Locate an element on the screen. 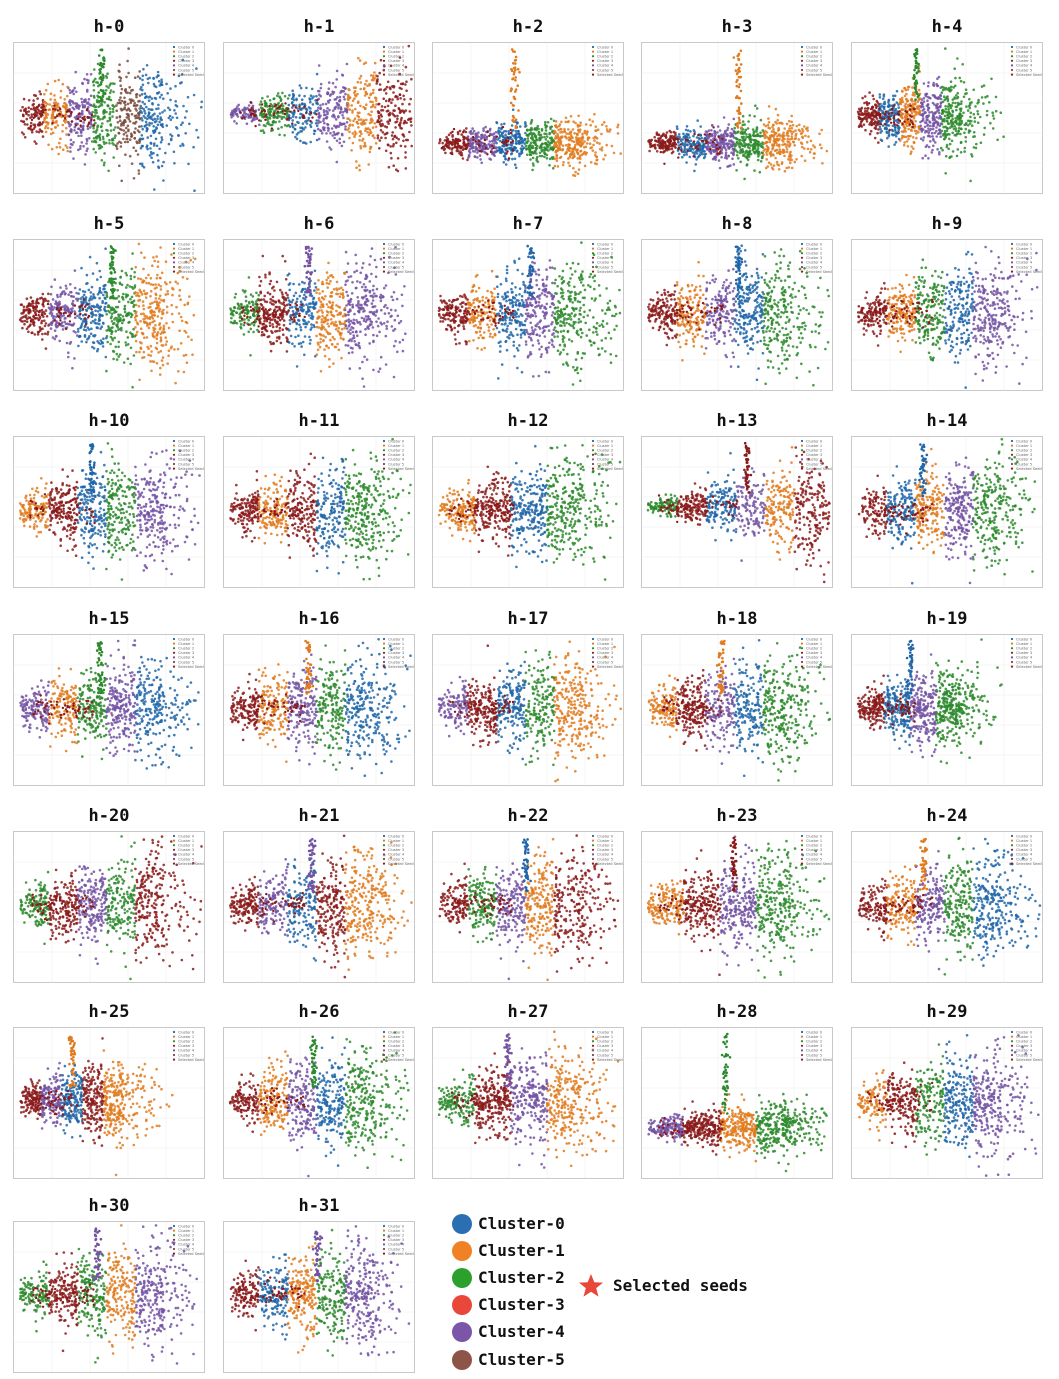 The width and height of the screenshot is (1059, 1379). inner-legend-label: Cluster 1 is located at coordinates (814, 52).